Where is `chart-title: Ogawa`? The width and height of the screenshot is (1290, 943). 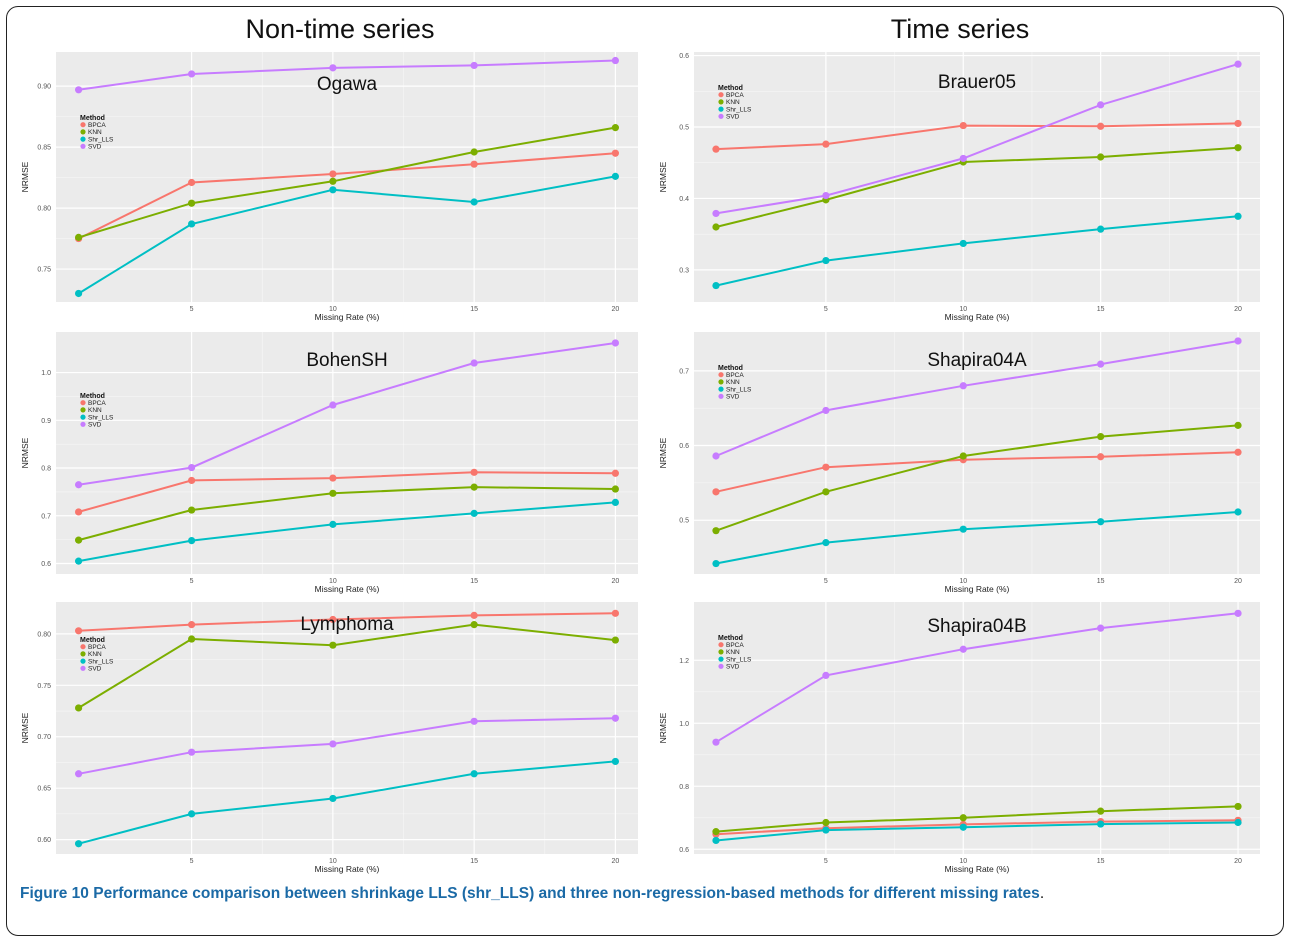
chart-title: Ogawa is located at coordinates (347, 84).